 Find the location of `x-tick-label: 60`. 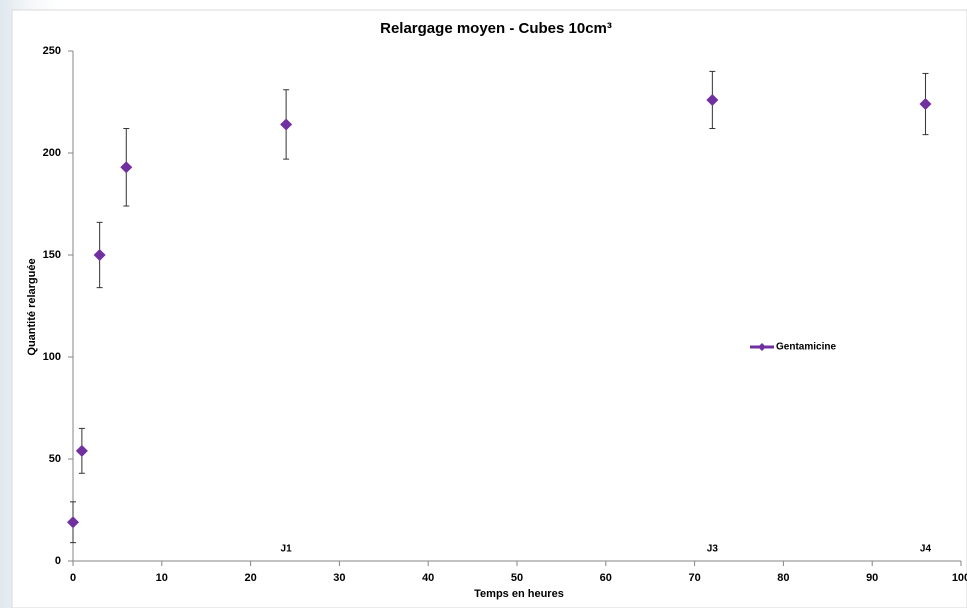

x-tick-label: 60 is located at coordinates (606, 578).